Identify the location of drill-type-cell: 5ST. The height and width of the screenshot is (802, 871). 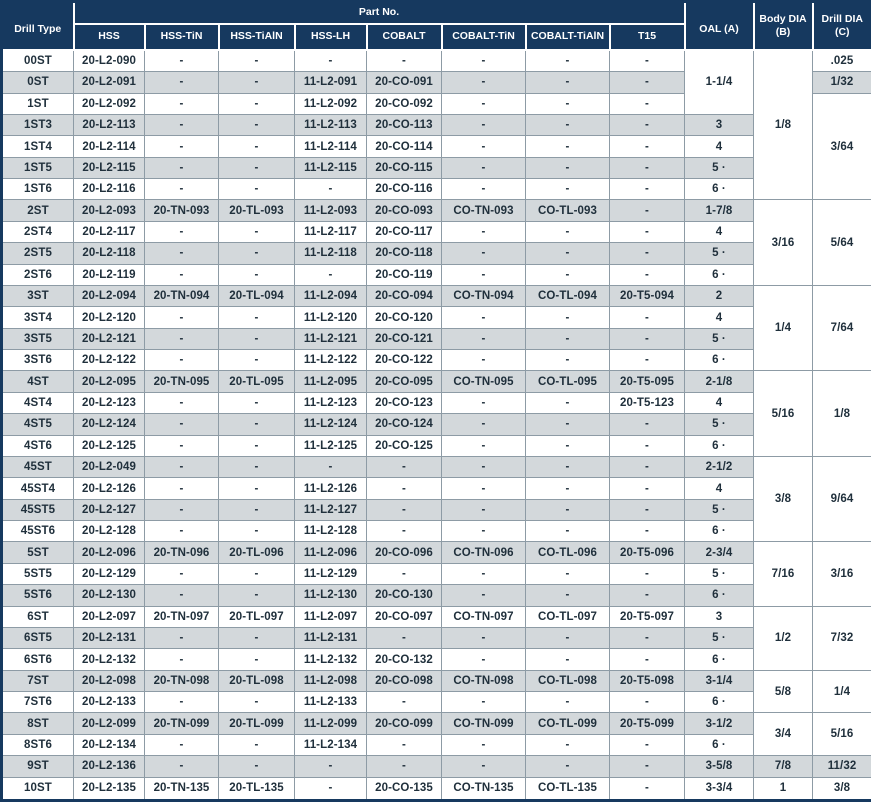
(37, 552).